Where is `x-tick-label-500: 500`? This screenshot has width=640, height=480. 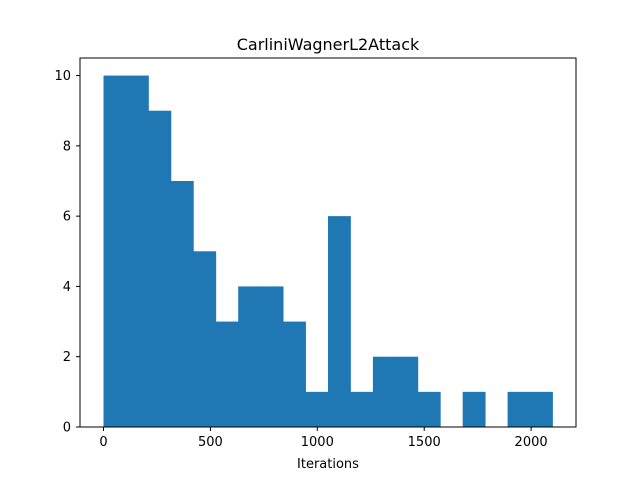
x-tick-label-500: 500 is located at coordinates (210, 442).